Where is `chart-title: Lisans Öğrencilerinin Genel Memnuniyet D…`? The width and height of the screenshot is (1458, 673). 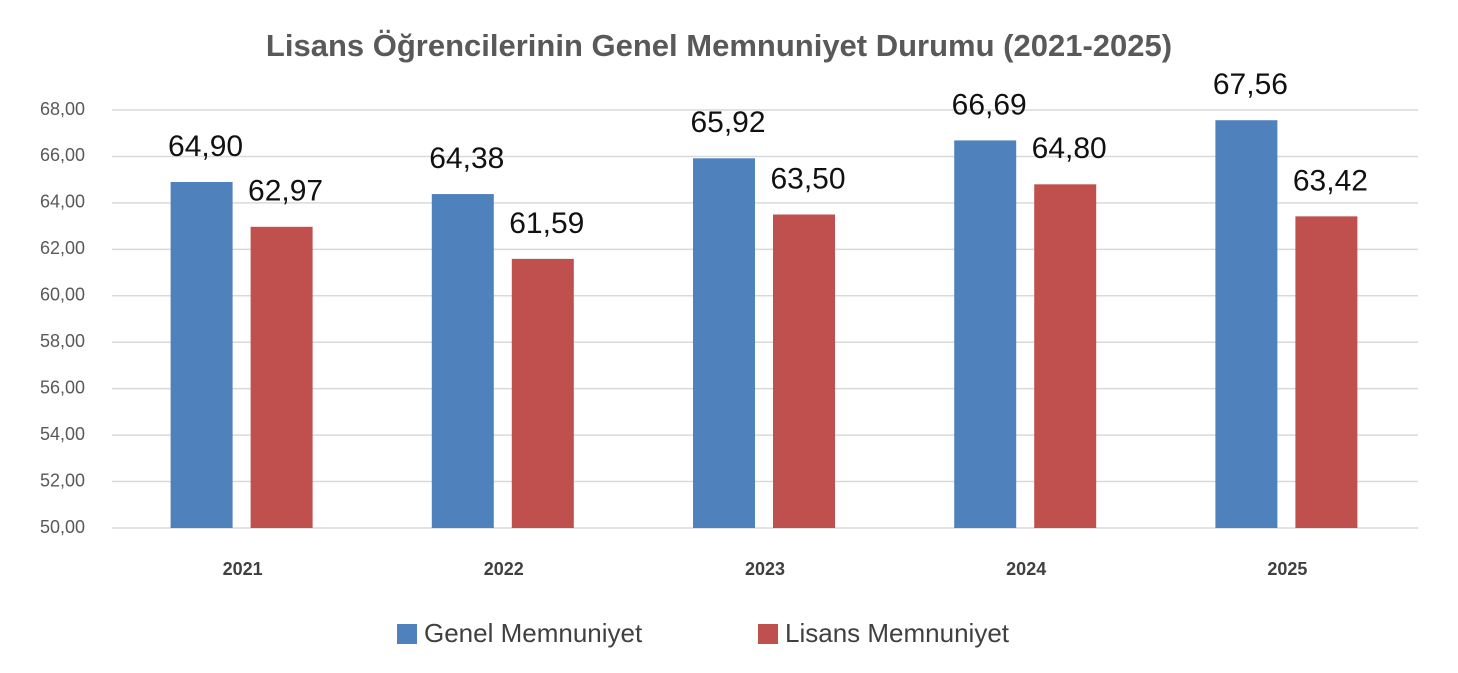 chart-title: Lisans Öğrencilerinin Genel Memnuniyet D… is located at coordinates (719, 45).